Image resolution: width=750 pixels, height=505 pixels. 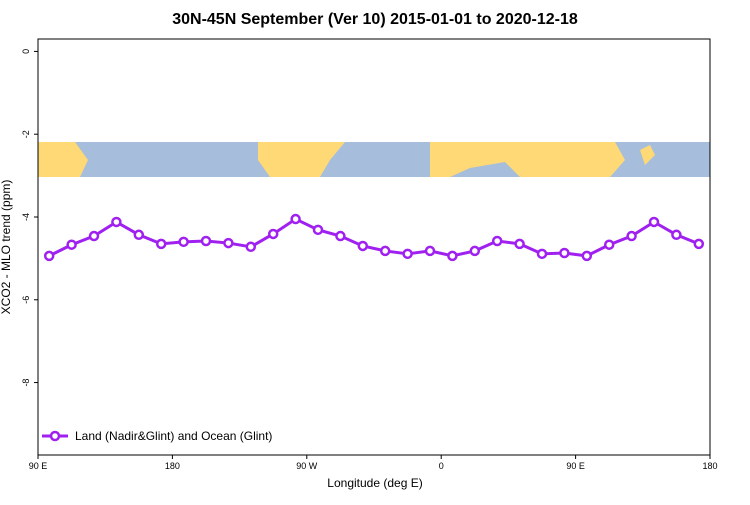 I want to click on series-line, so click(x=374, y=237).